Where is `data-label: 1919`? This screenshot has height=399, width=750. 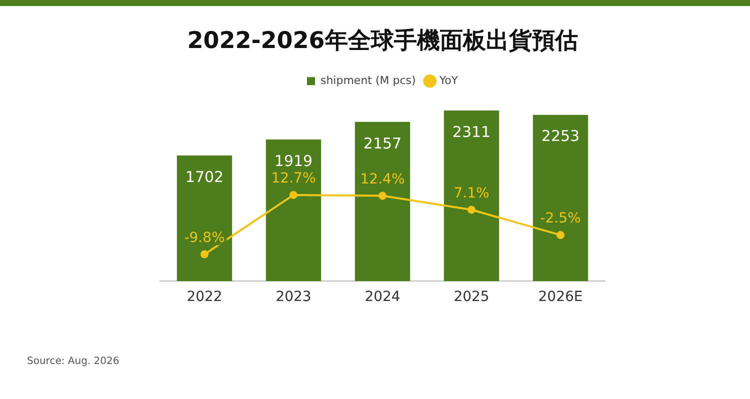 data-label: 1919 is located at coordinates (293, 161).